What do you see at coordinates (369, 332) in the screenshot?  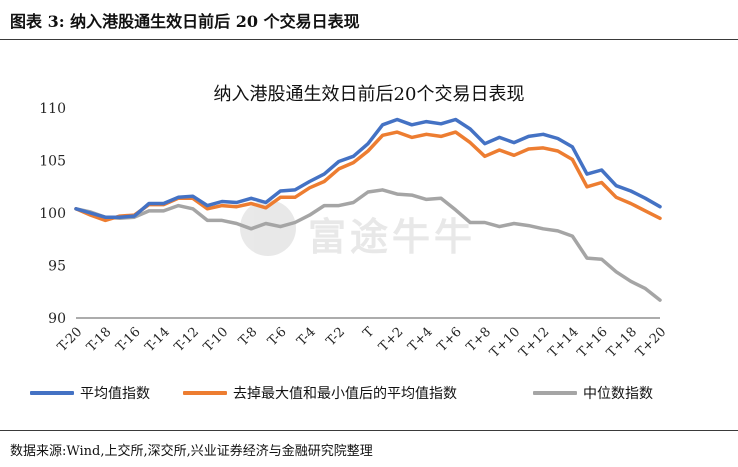 I see `x-tick-label: T` at bounding box center [369, 332].